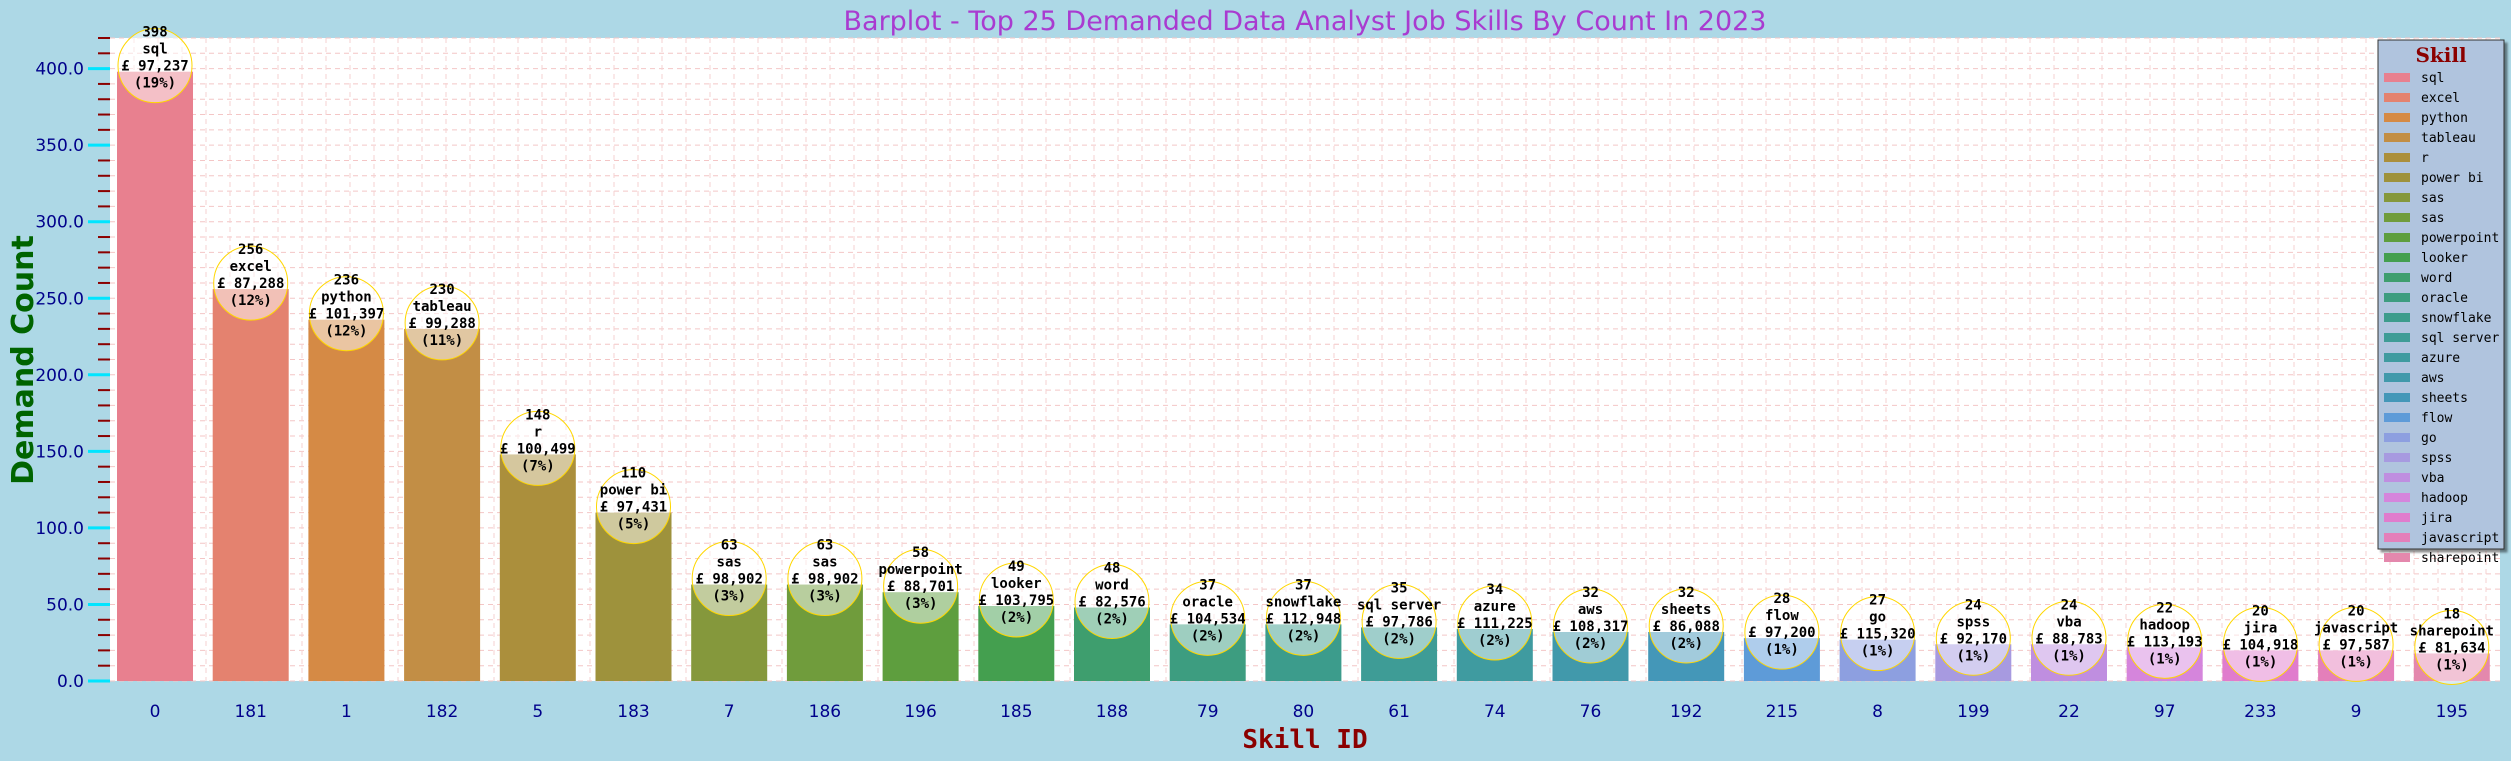 The width and height of the screenshot is (2511, 761). I want to click on legend-item: jira, so click(2418, 518).